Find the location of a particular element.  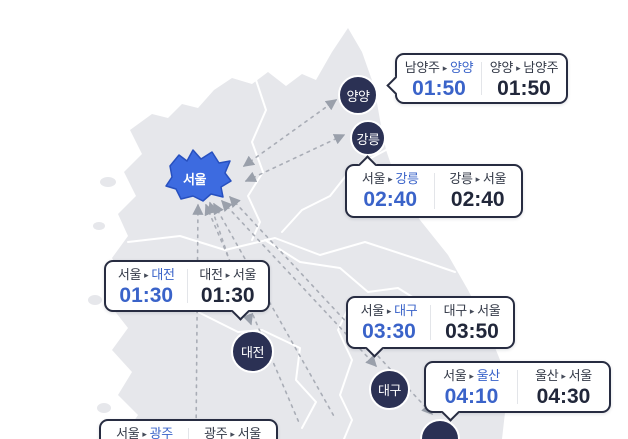

route-label: 서울 ▸ 울산 is located at coordinates (471, 376).